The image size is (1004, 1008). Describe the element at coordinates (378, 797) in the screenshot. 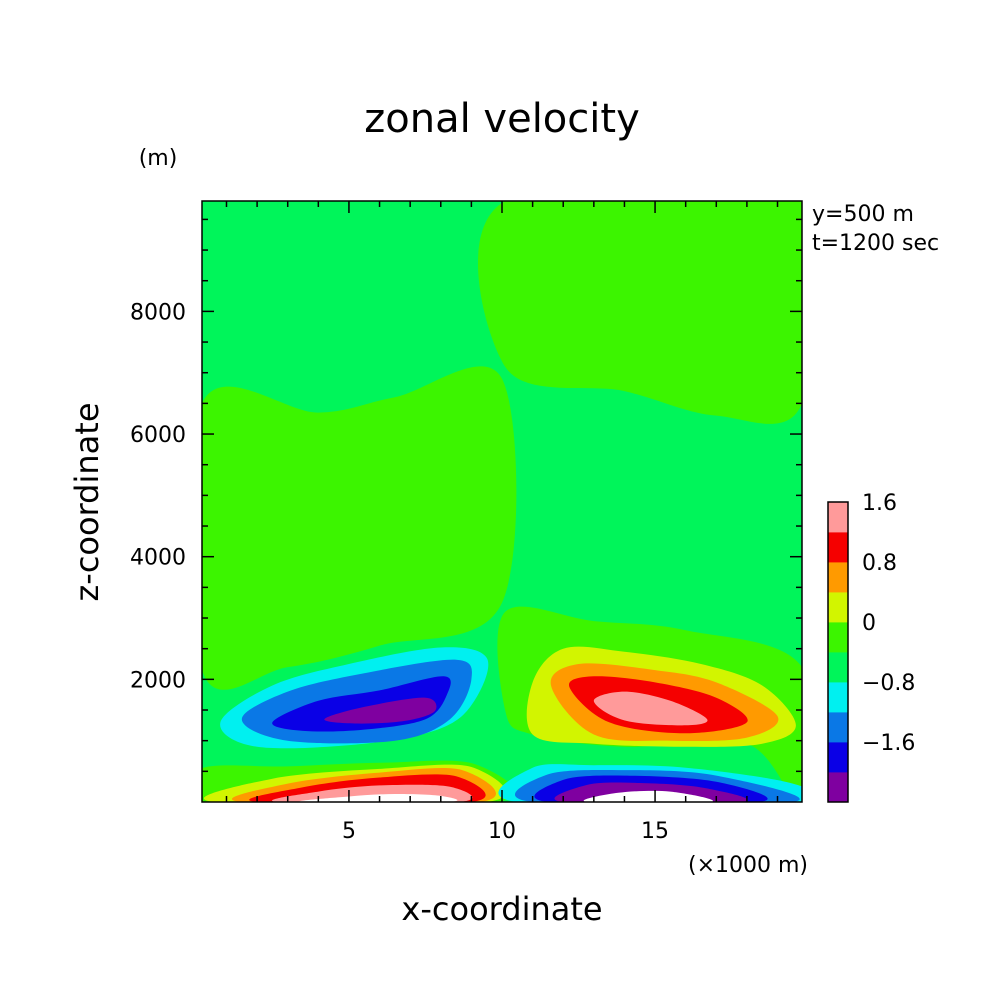

I see `contour-region-bottom-left-c5` at that location.